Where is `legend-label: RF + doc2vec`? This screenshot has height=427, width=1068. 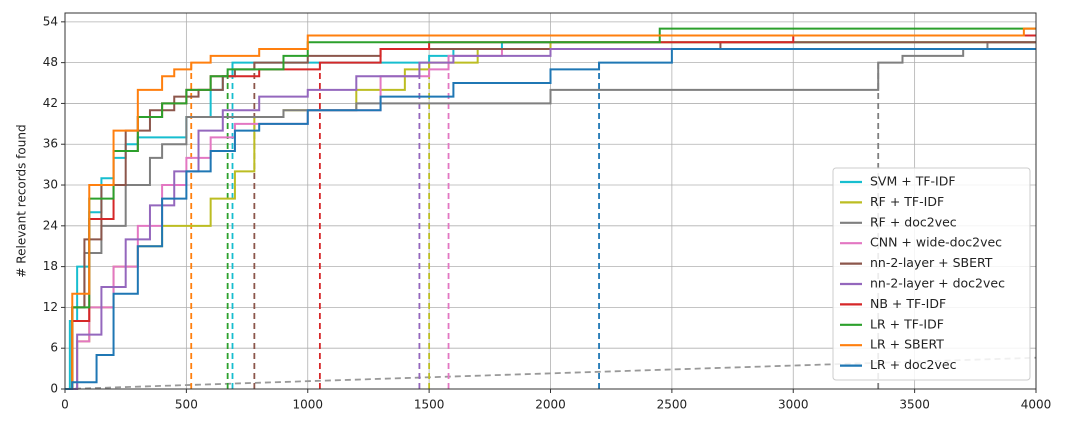
legend-label: RF + doc2vec is located at coordinates (913, 221).